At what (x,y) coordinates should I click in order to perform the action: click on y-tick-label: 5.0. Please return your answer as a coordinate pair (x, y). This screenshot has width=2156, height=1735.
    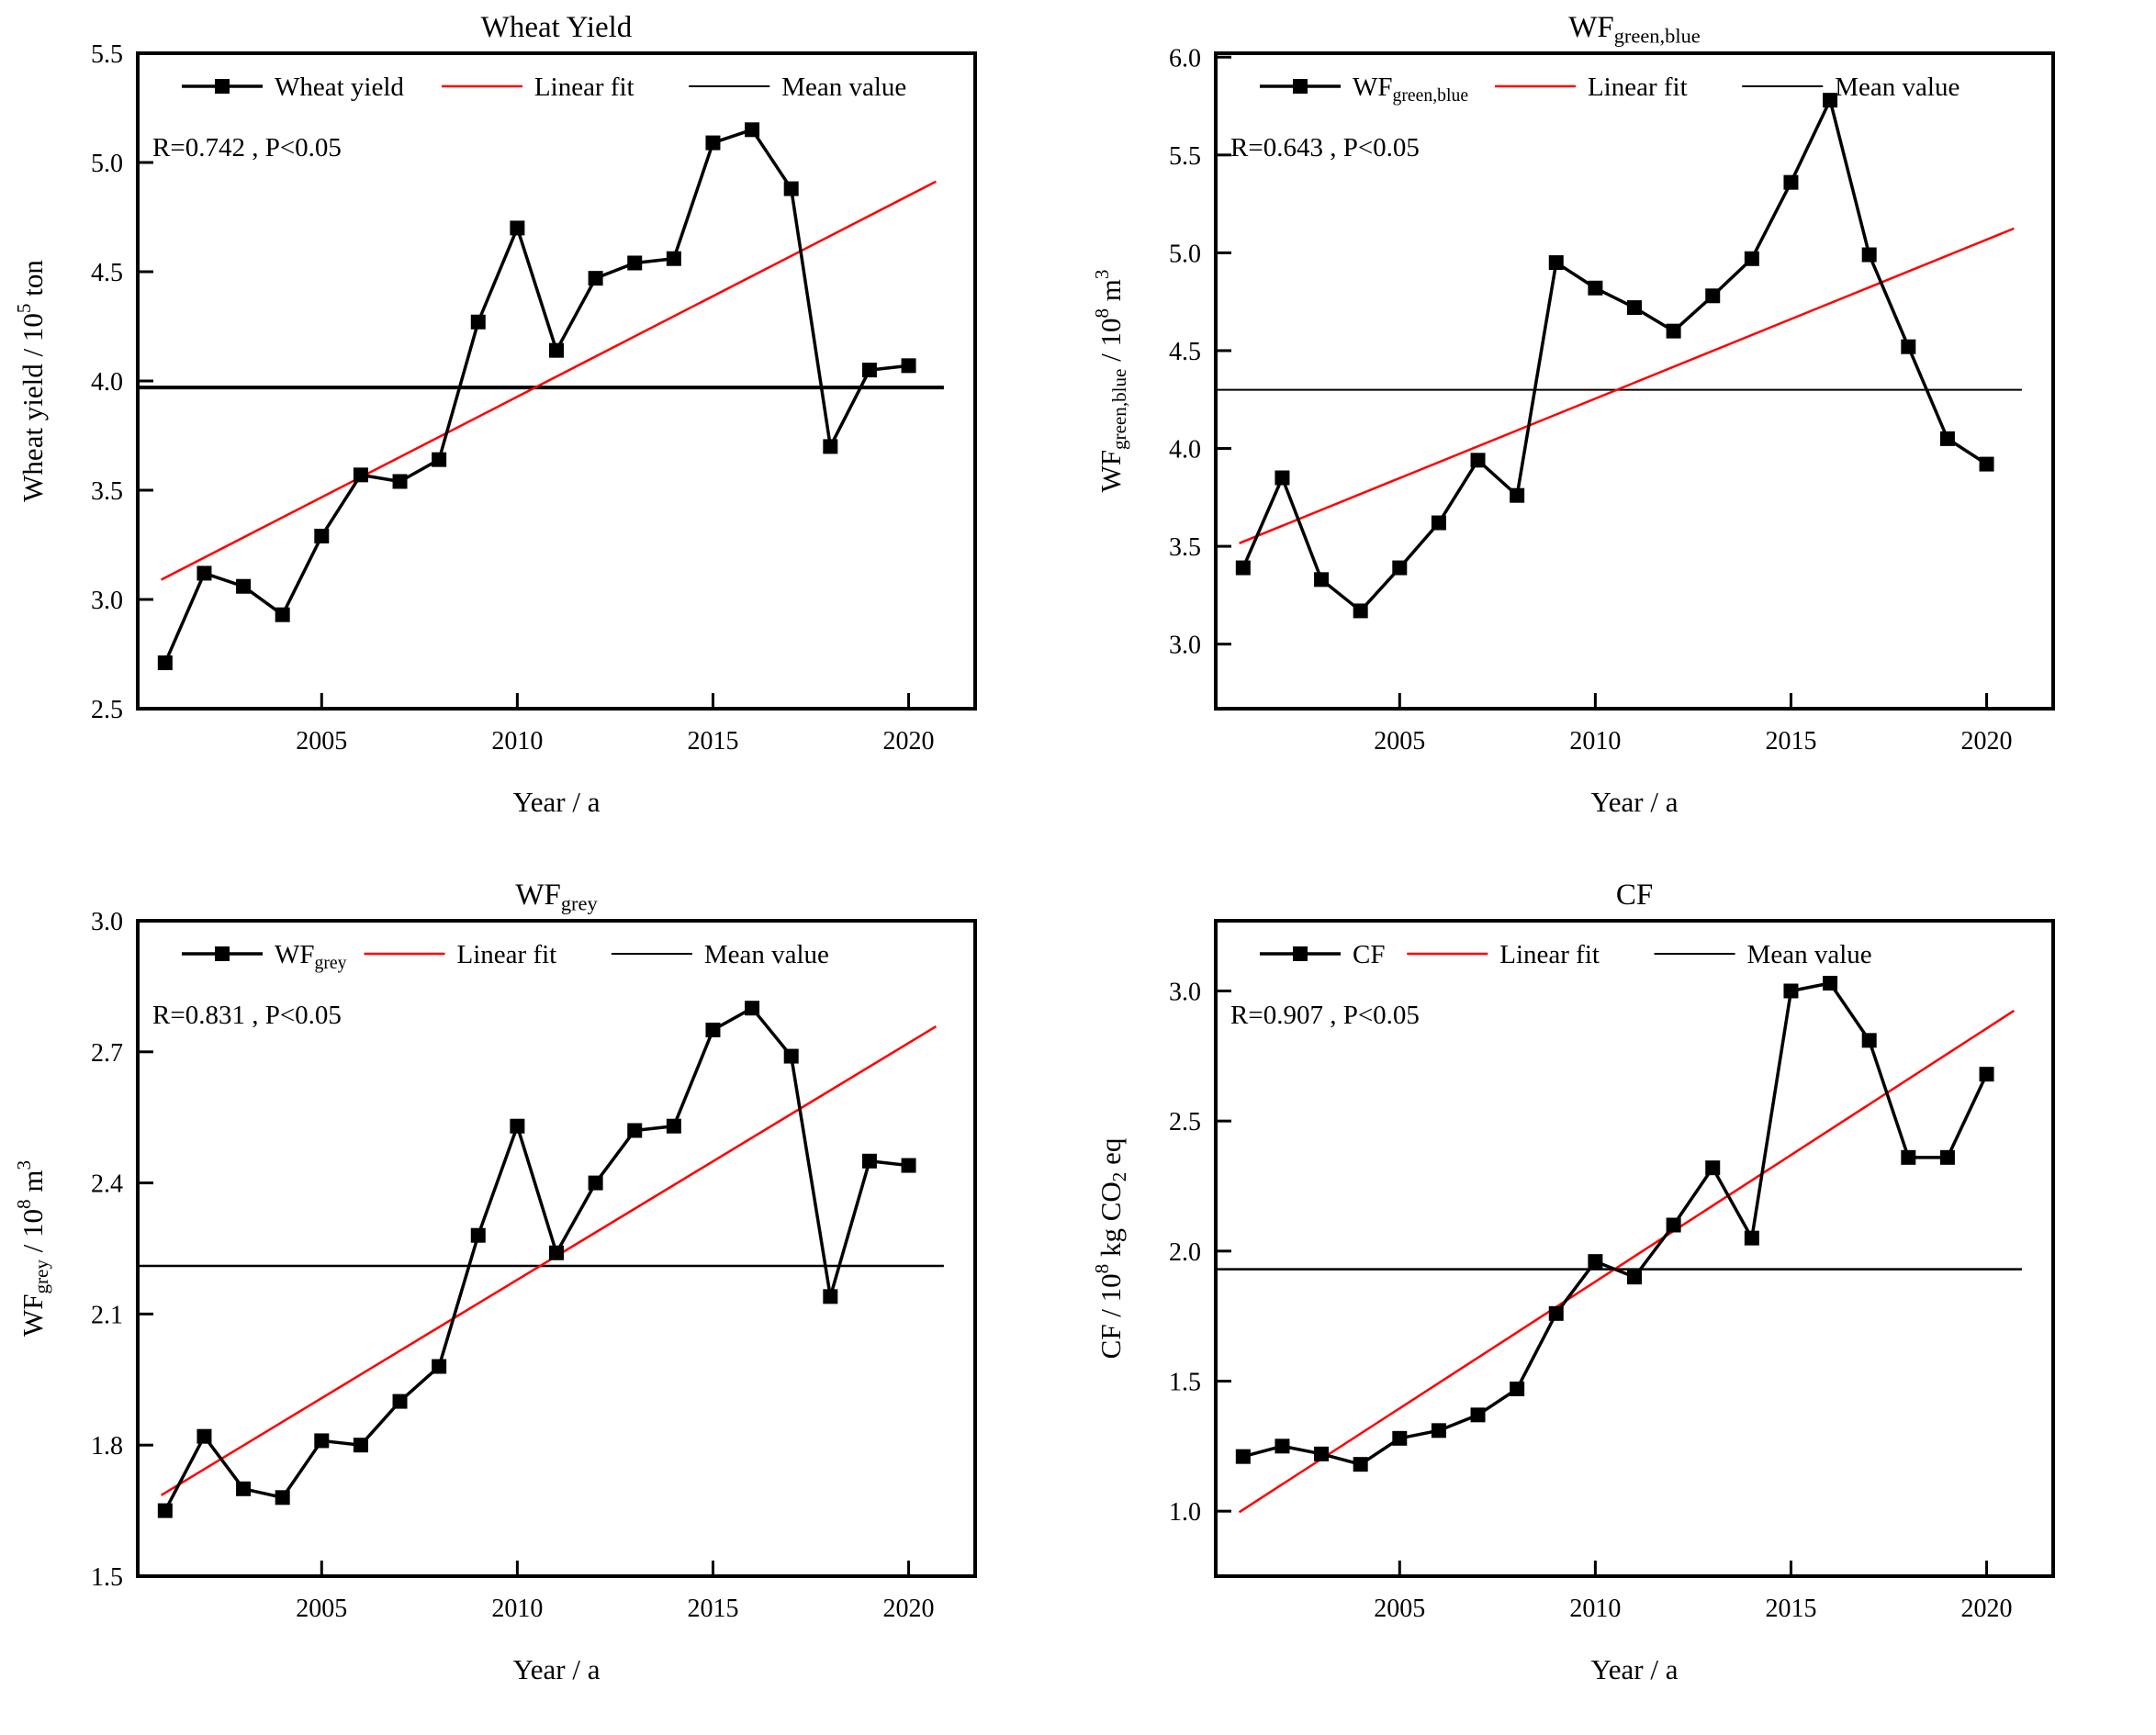
    Looking at the image, I should click on (1185, 254).